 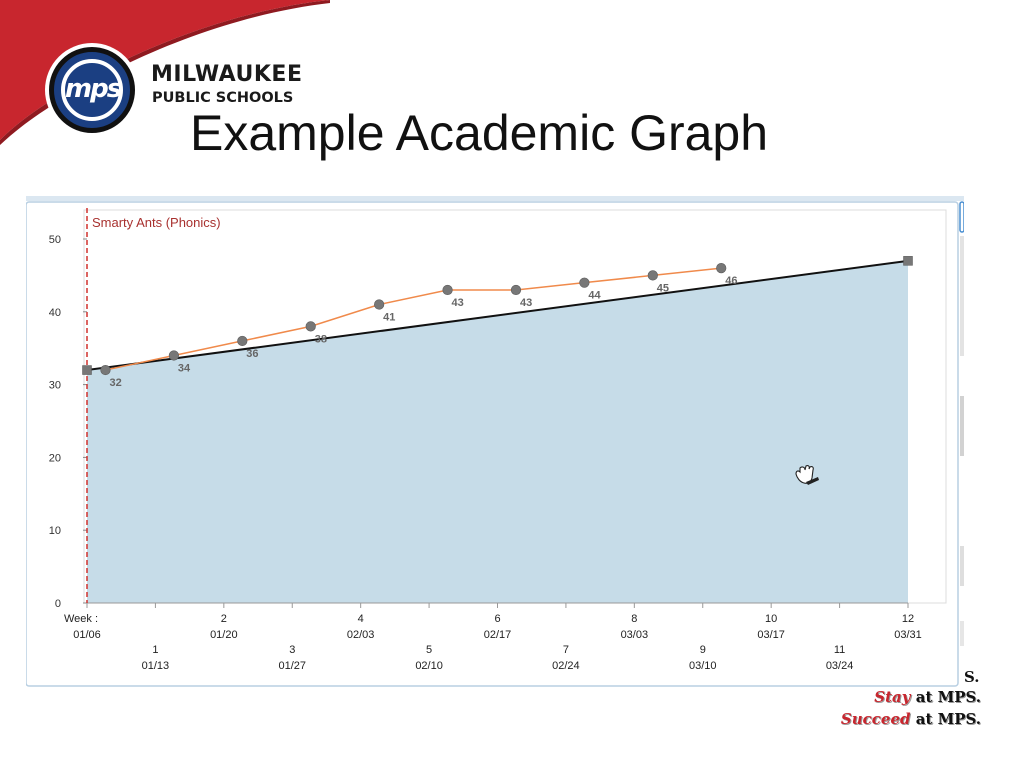 I want to click on score-point-label: 45, so click(x=663, y=288).